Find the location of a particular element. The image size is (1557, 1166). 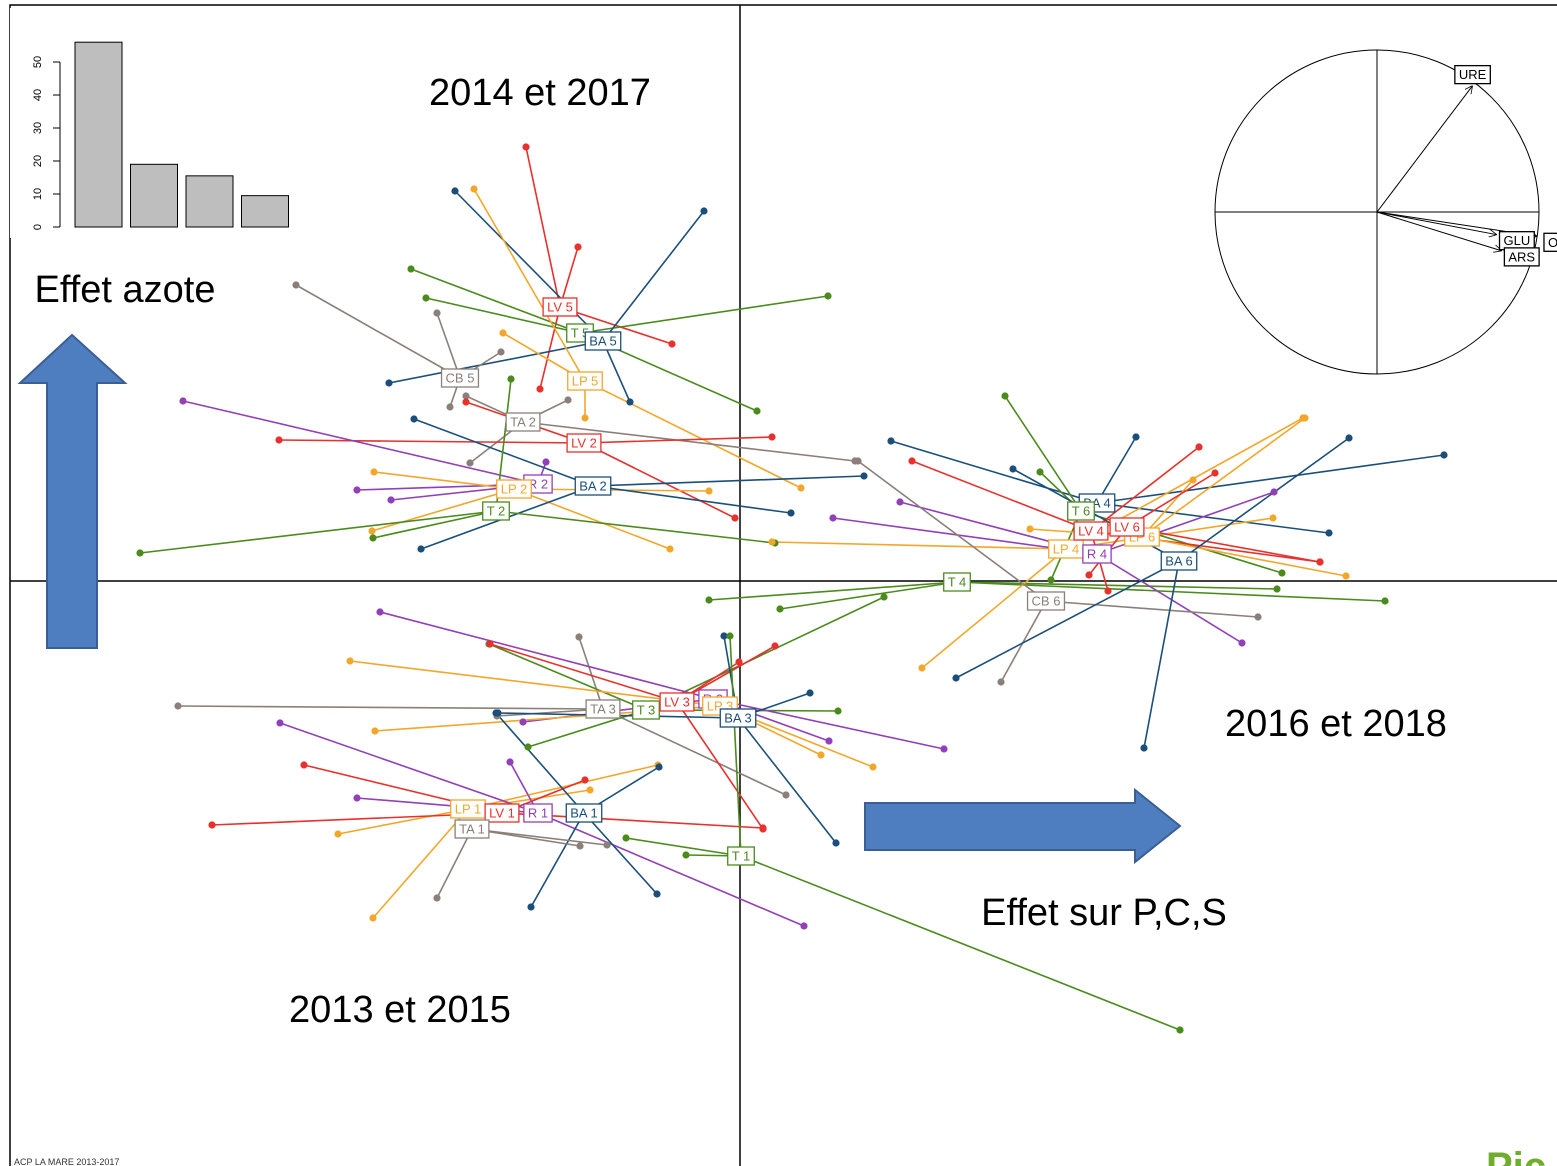

class-label: LP 2 is located at coordinates (514, 489).